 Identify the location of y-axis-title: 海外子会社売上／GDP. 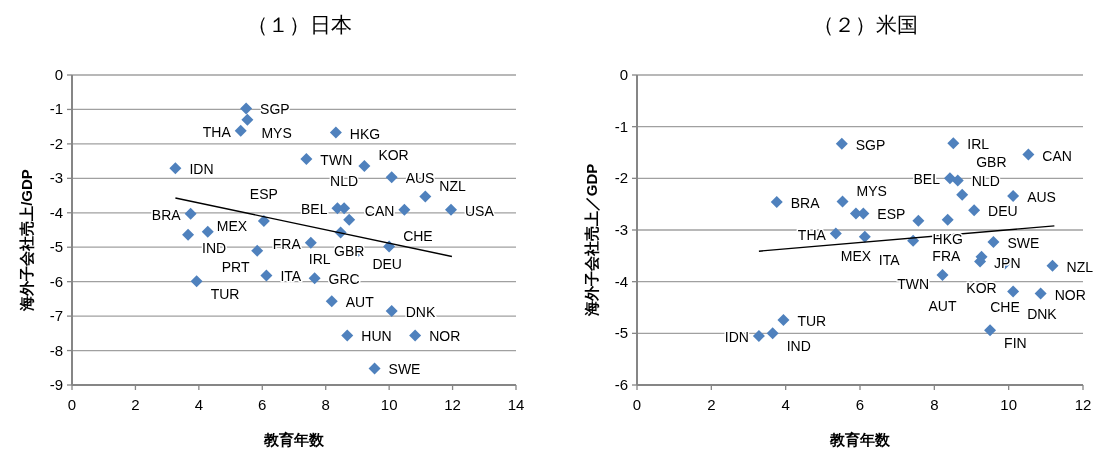
(591, 240).